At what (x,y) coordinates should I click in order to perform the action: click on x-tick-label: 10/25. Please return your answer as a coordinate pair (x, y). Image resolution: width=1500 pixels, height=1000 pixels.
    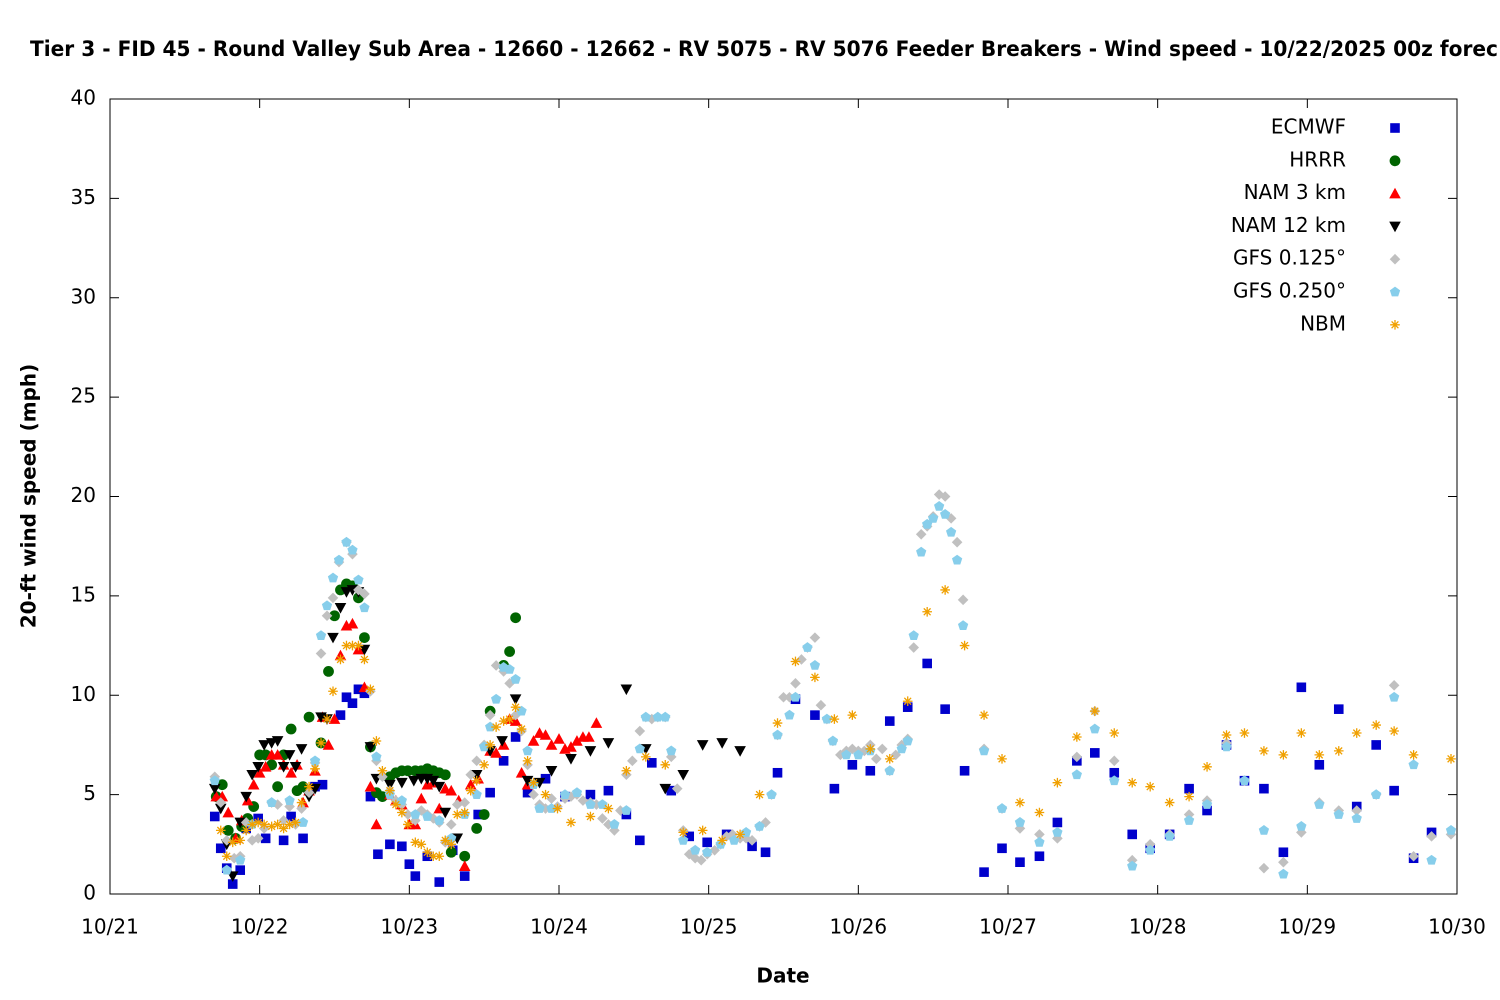
    Looking at the image, I should click on (709, 927).